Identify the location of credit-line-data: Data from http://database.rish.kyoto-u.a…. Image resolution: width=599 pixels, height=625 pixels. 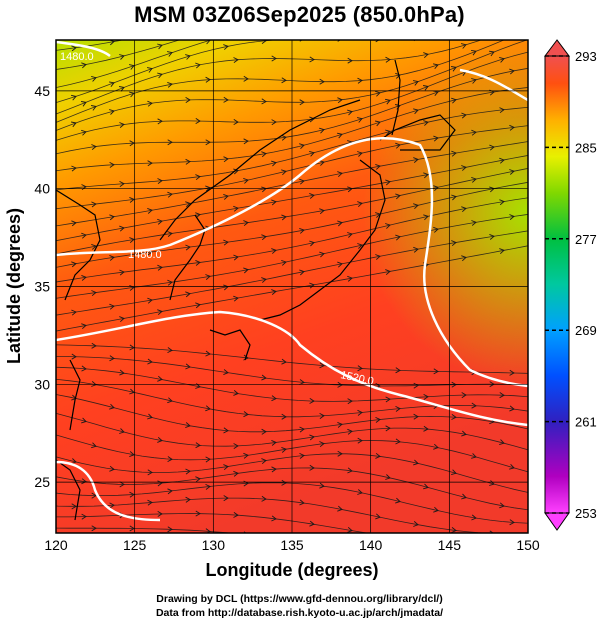
(299, 613).